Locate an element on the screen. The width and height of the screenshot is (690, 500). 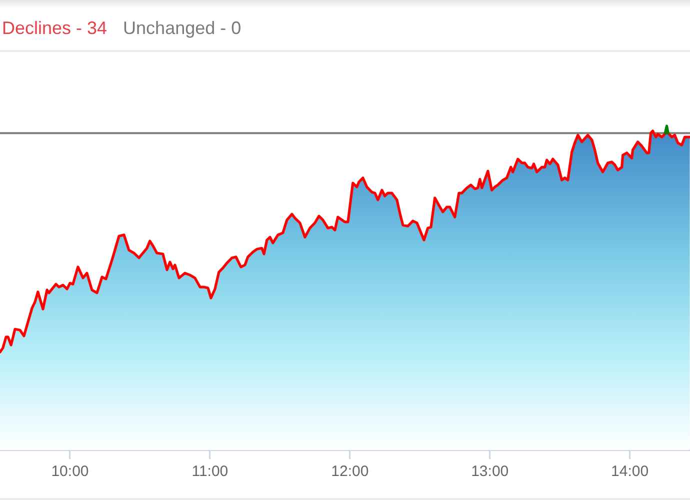
x-tick-label: 13:00 is located at coordinates (490, 471).